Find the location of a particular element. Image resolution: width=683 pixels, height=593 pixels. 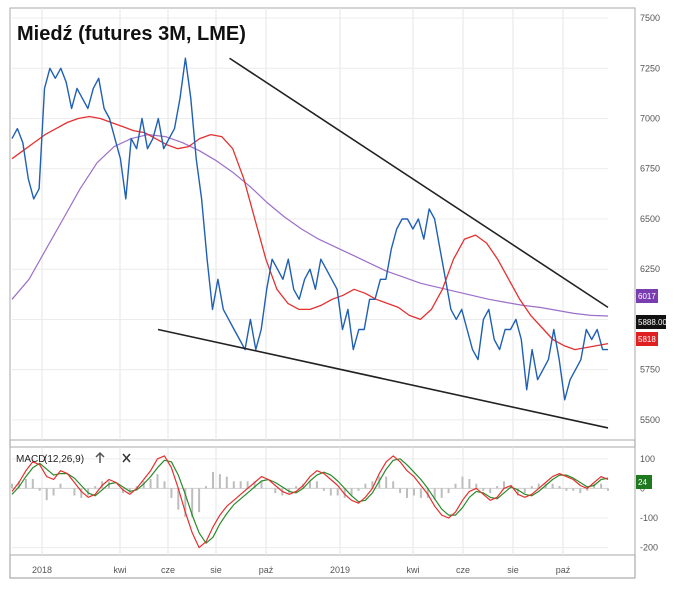

price-y-tick-label: 7000 is located at coordinates (650, 119).